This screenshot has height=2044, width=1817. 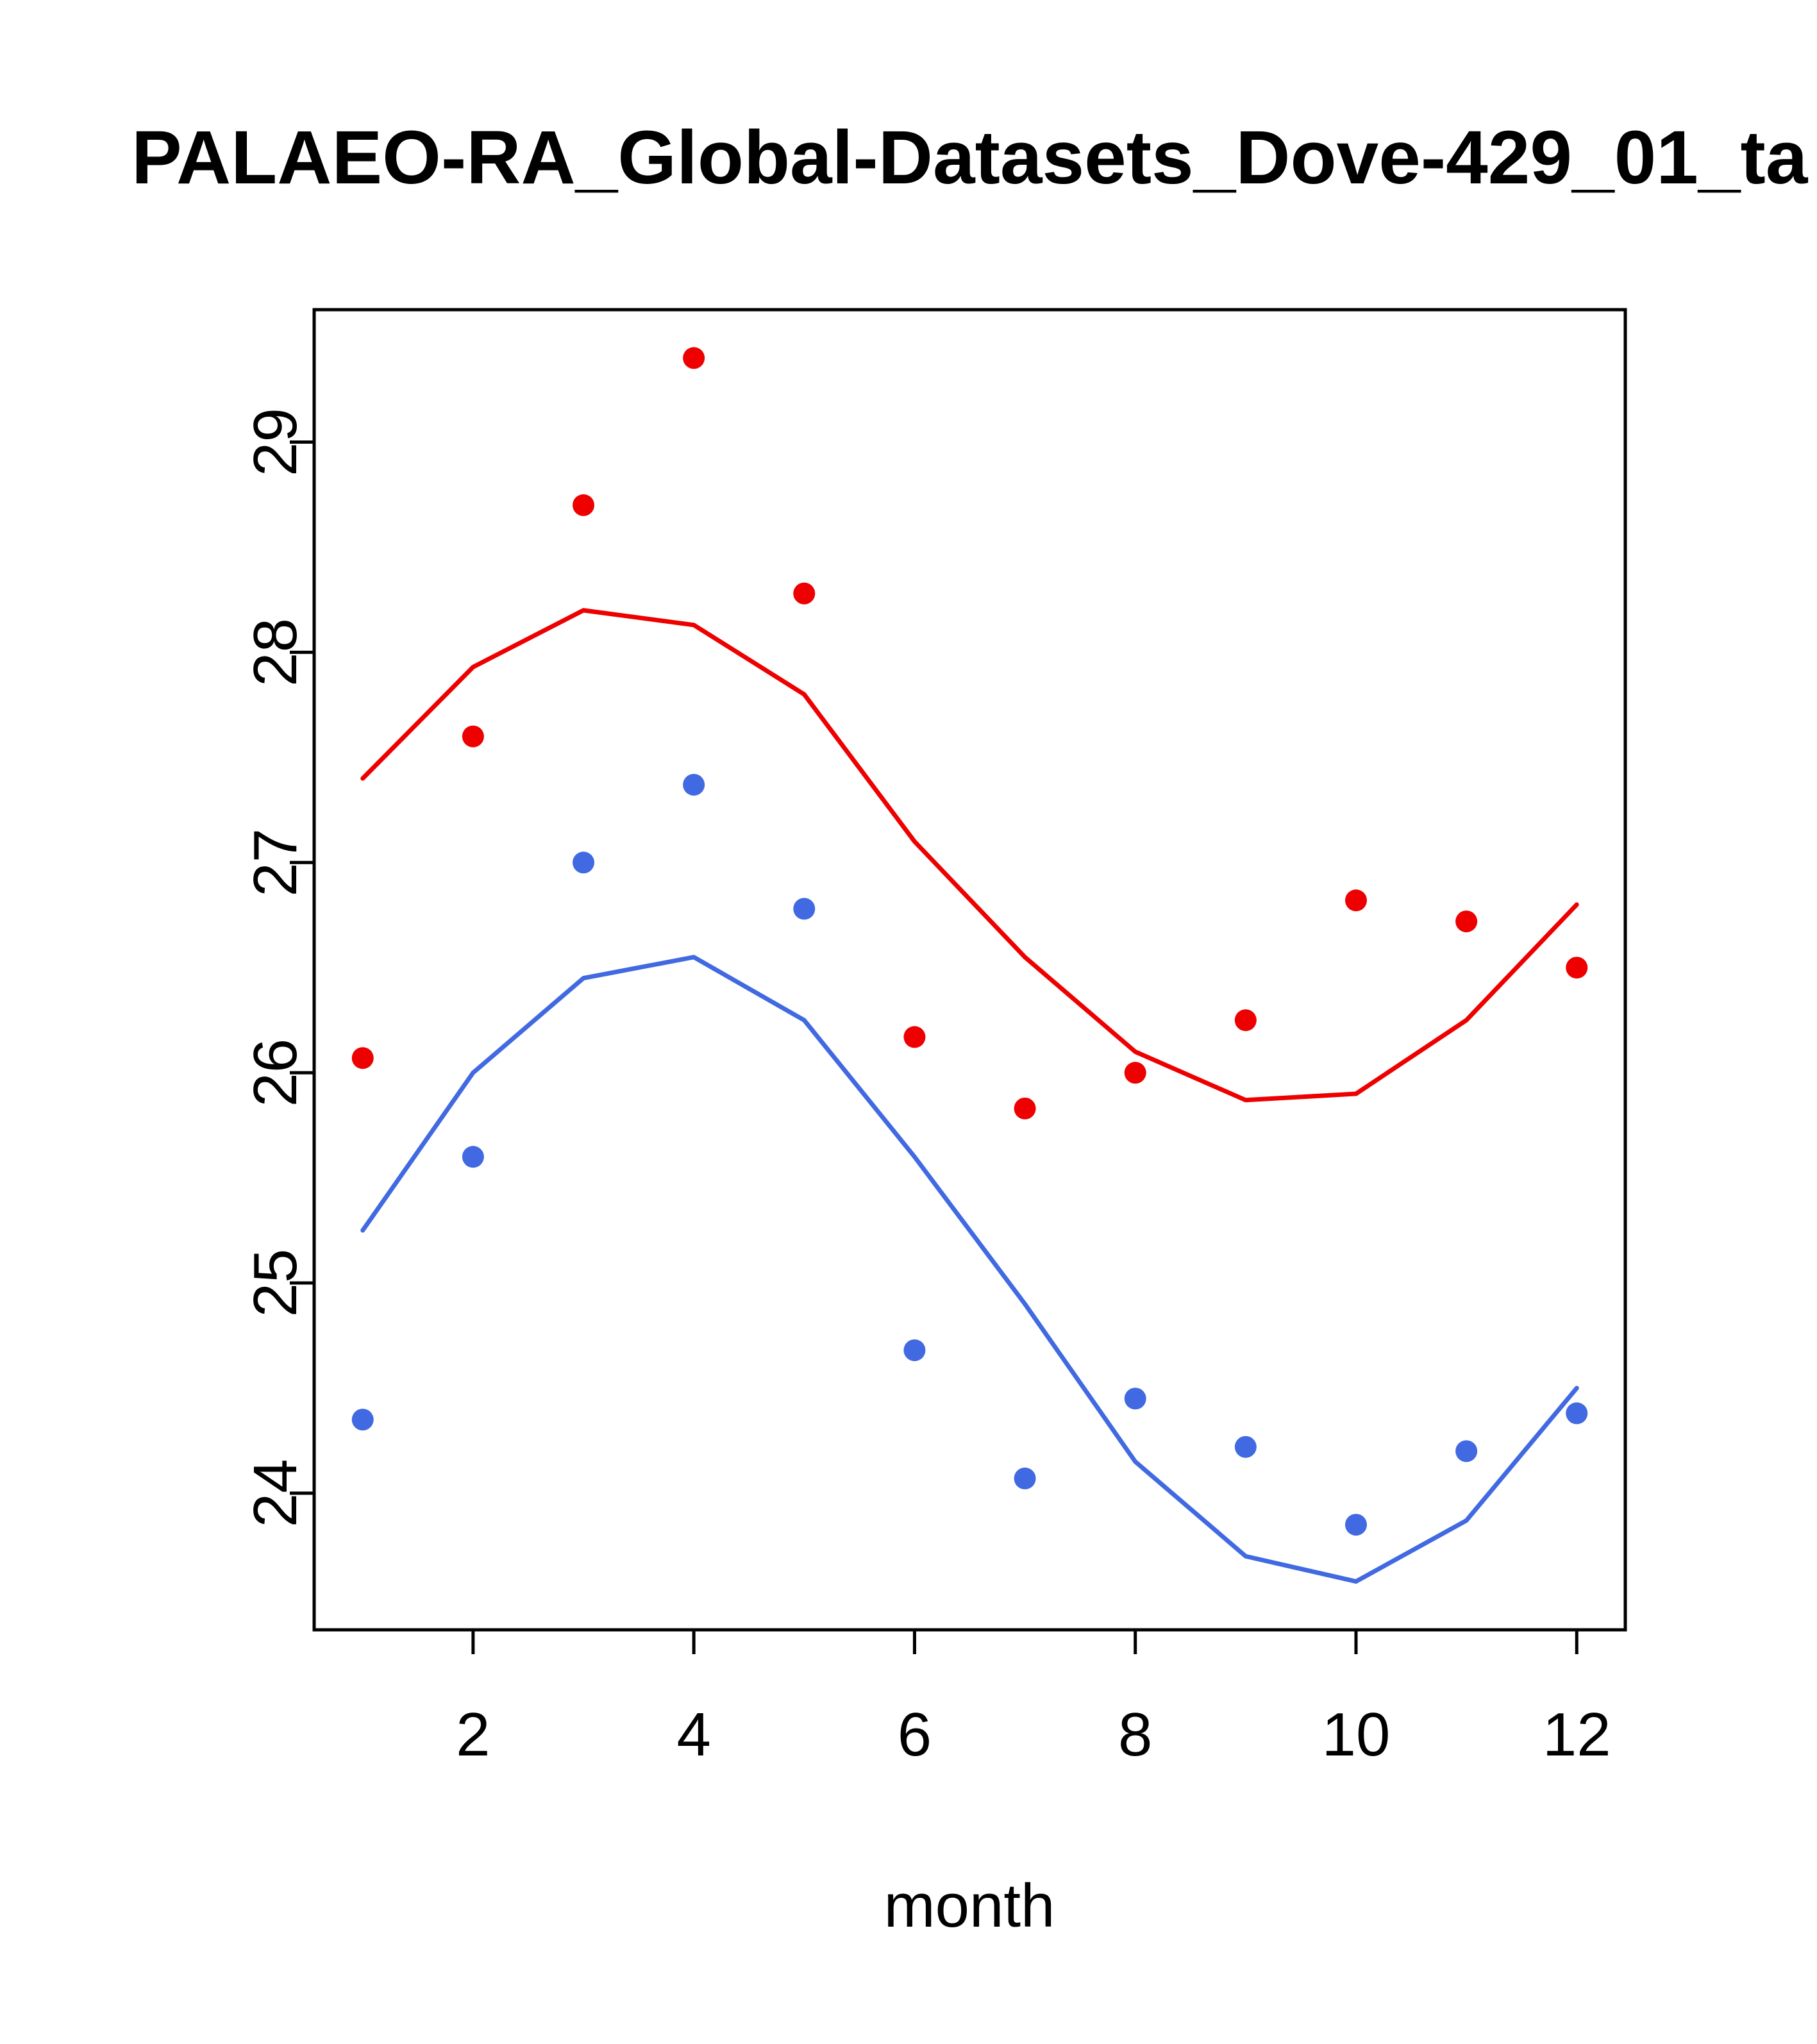 I want to click on chart-title: PALAEO-RA_Global-Datasets_Dove-429_01_ta, so click(x=970, y=158).